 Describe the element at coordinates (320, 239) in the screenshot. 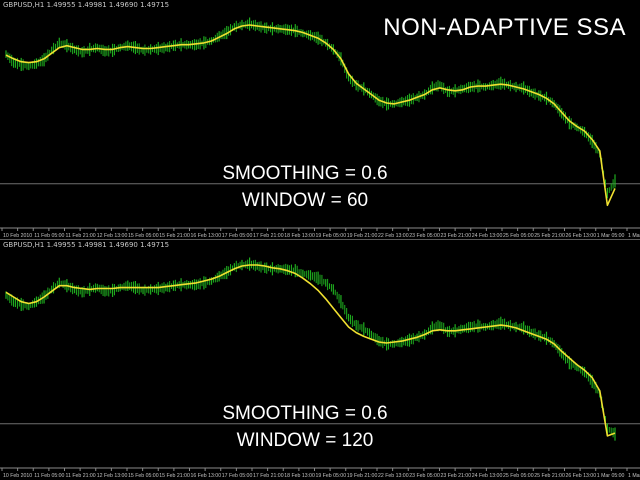

I see `panel-separator` at that location.